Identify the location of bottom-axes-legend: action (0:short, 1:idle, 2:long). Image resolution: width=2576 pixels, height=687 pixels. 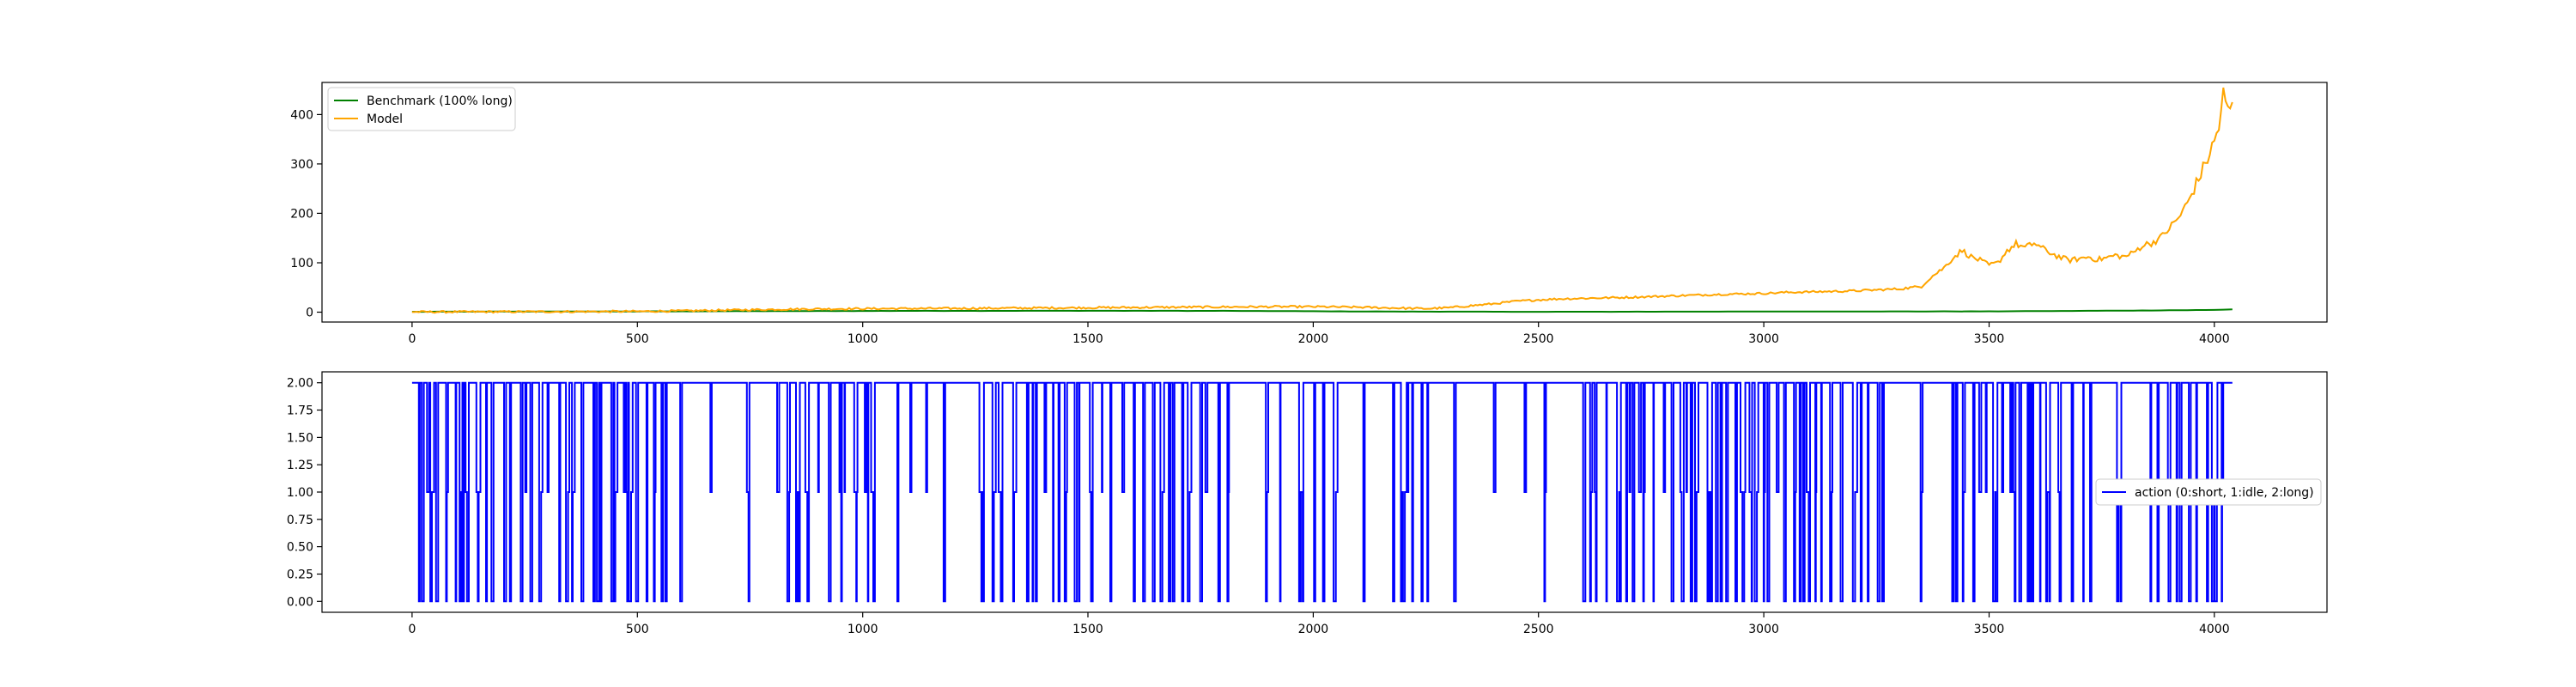
(2208, 492).